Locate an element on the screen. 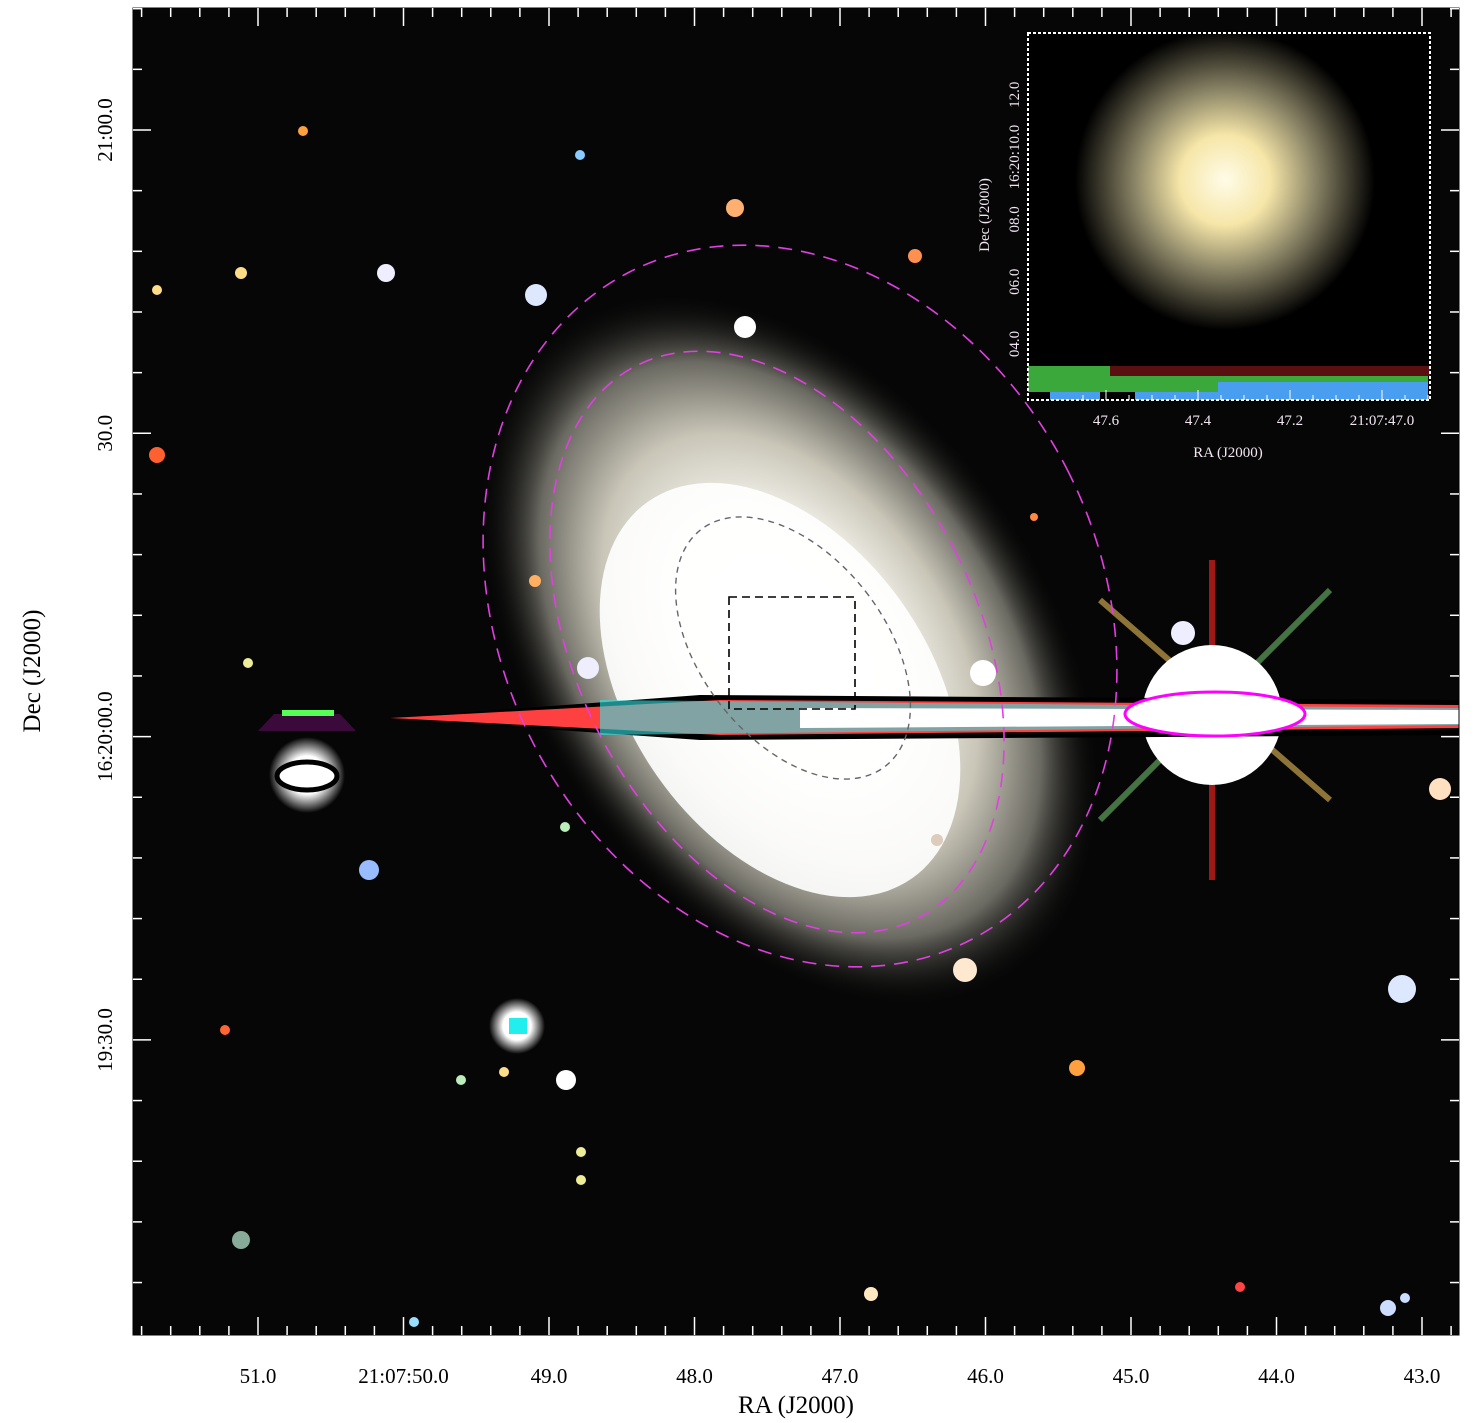 The image size is (1477, 1423). x-tick-label: 21:07:50.0 is located at coordinates (403, 1376).